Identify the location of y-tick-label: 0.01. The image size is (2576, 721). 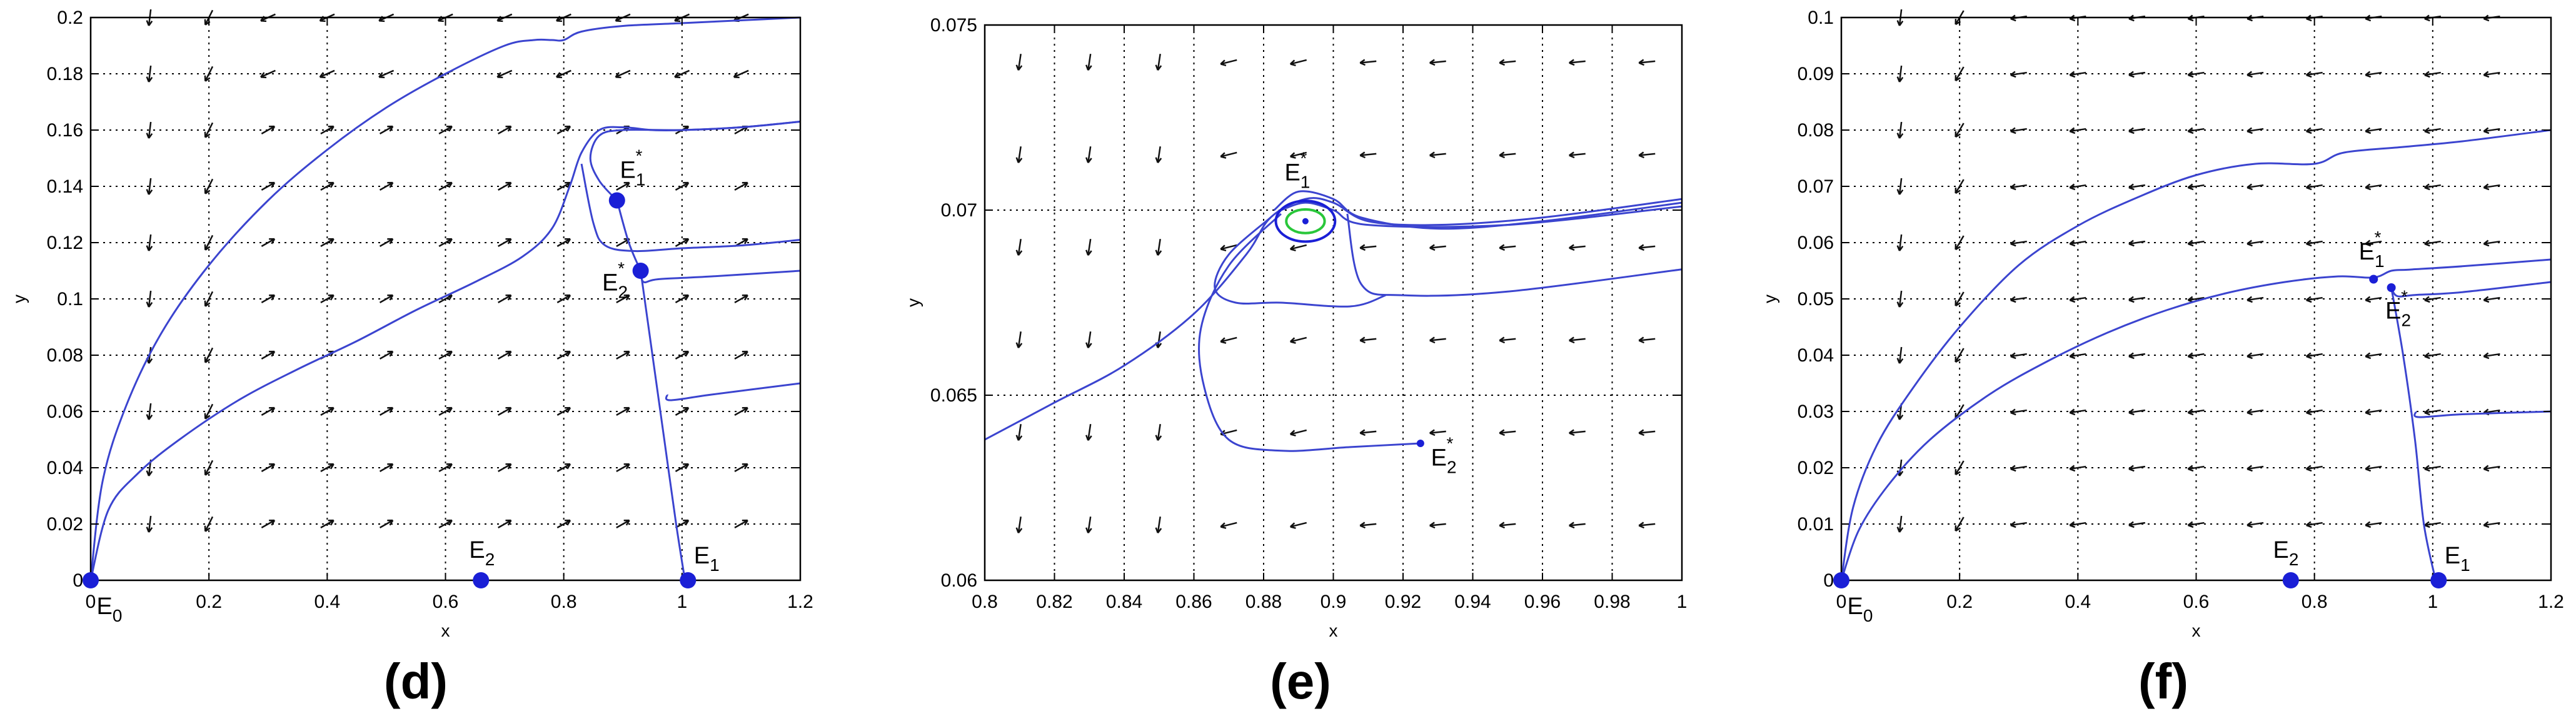
(1816, 524).